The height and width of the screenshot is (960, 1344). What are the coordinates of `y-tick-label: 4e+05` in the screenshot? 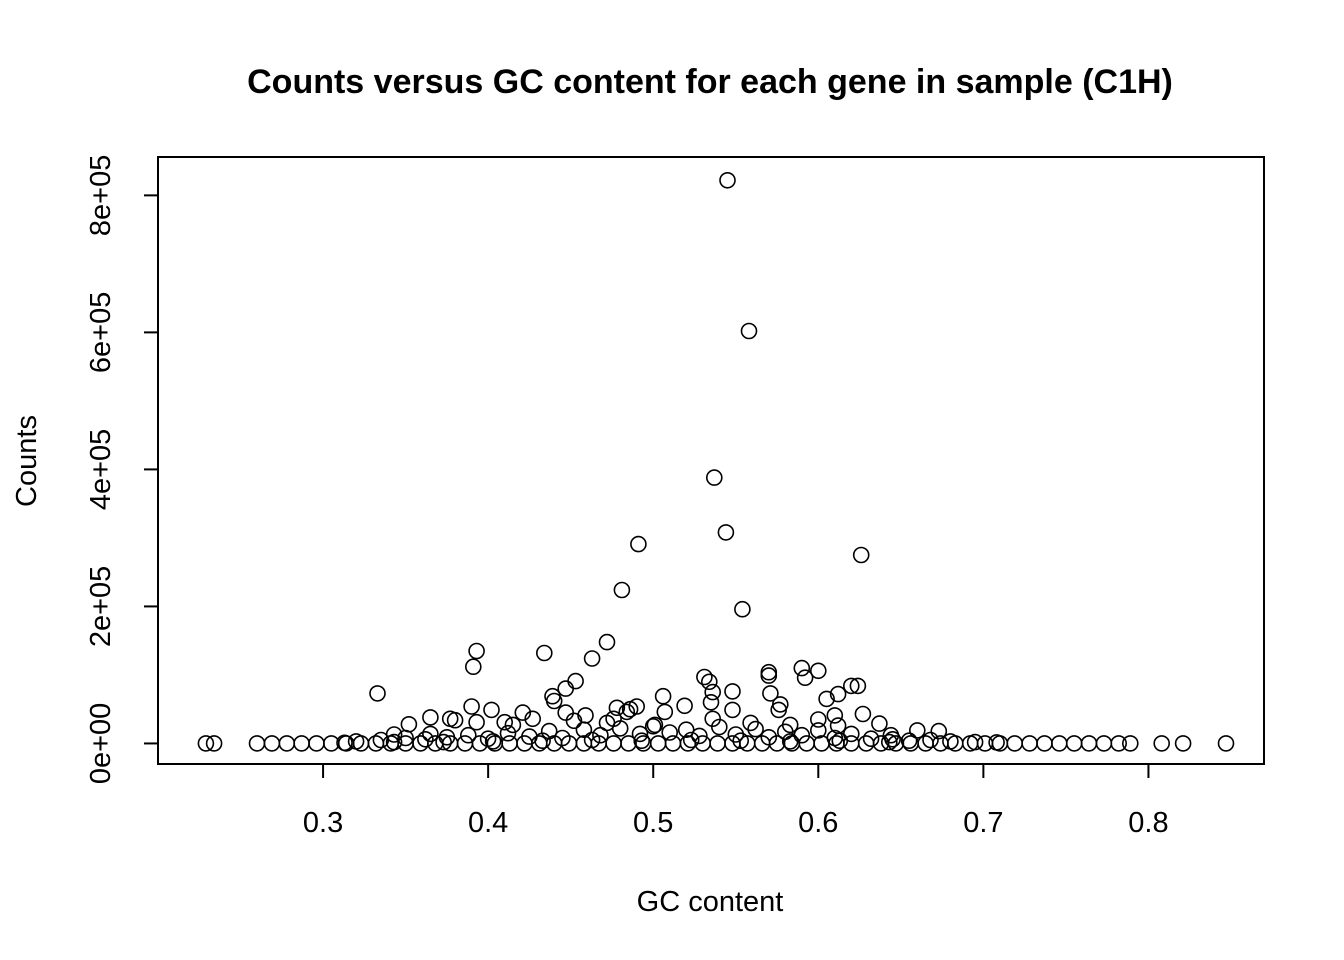 It's located at (101, 469).